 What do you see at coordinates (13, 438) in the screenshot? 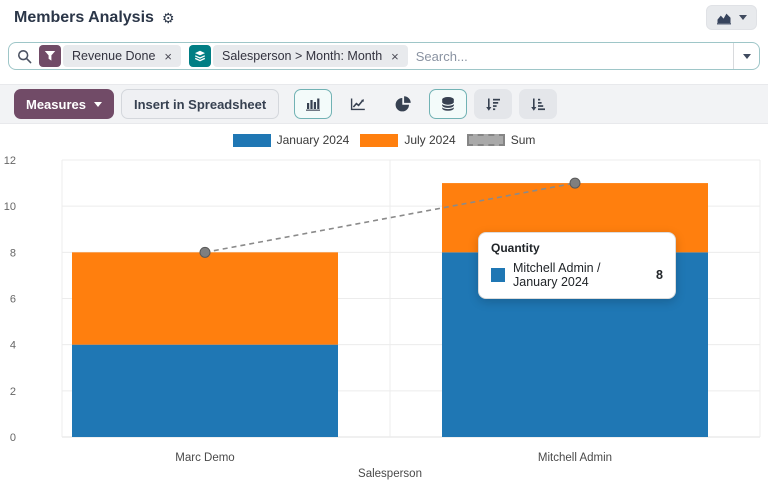
I see `y-tick-label: 0` at bounding box center [13, 438].